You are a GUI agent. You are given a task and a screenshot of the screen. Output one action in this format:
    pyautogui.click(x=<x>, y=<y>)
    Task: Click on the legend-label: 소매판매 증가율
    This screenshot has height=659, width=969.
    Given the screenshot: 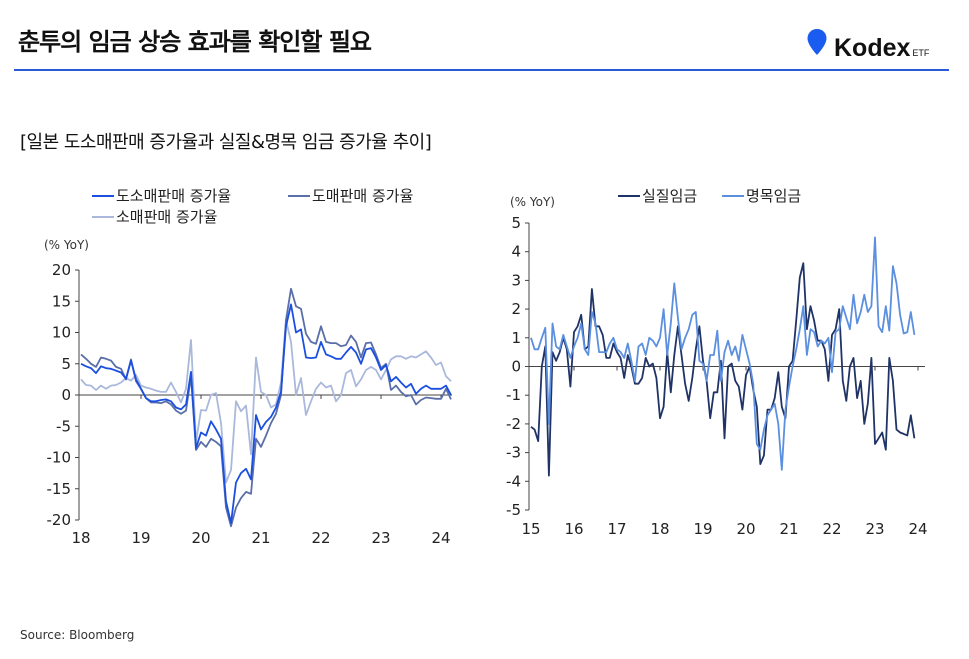 What is the action you would take?
    pyautogui.click(x=166, y=217)
    